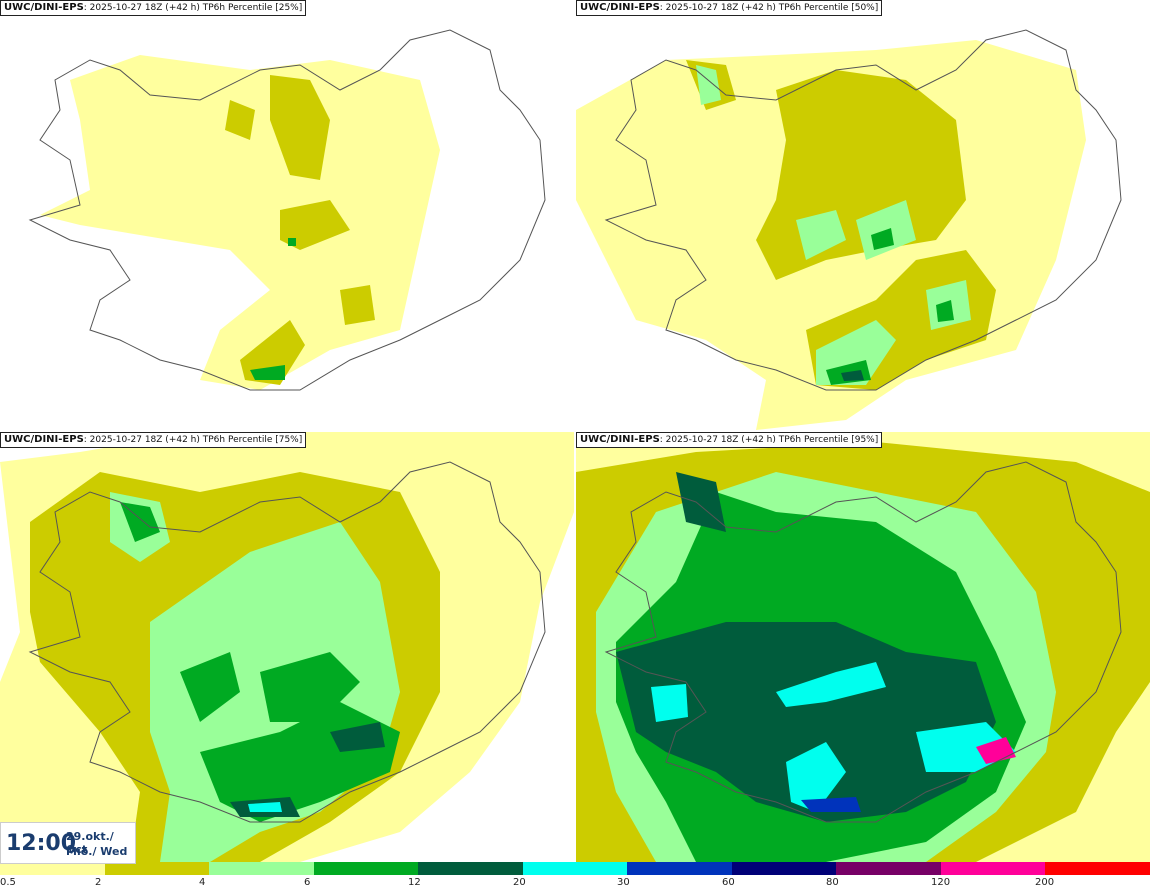  What do you see at coordinates (728, 882) in the screenshot?
I see `legend-label: 60` at bounding box center [728, 882].